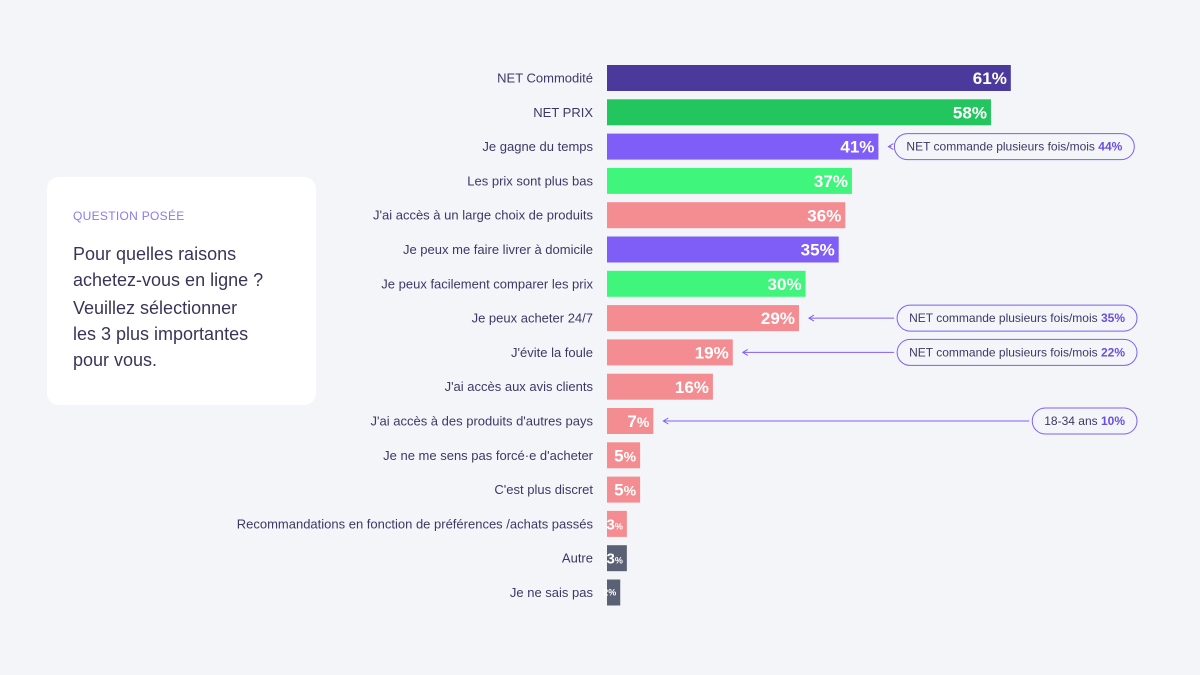 This screenshot has width=1200, height=675. Describe the element at coordinates (609, 593) in the screenshot. I see `bar-value-label: 2%` at that location.